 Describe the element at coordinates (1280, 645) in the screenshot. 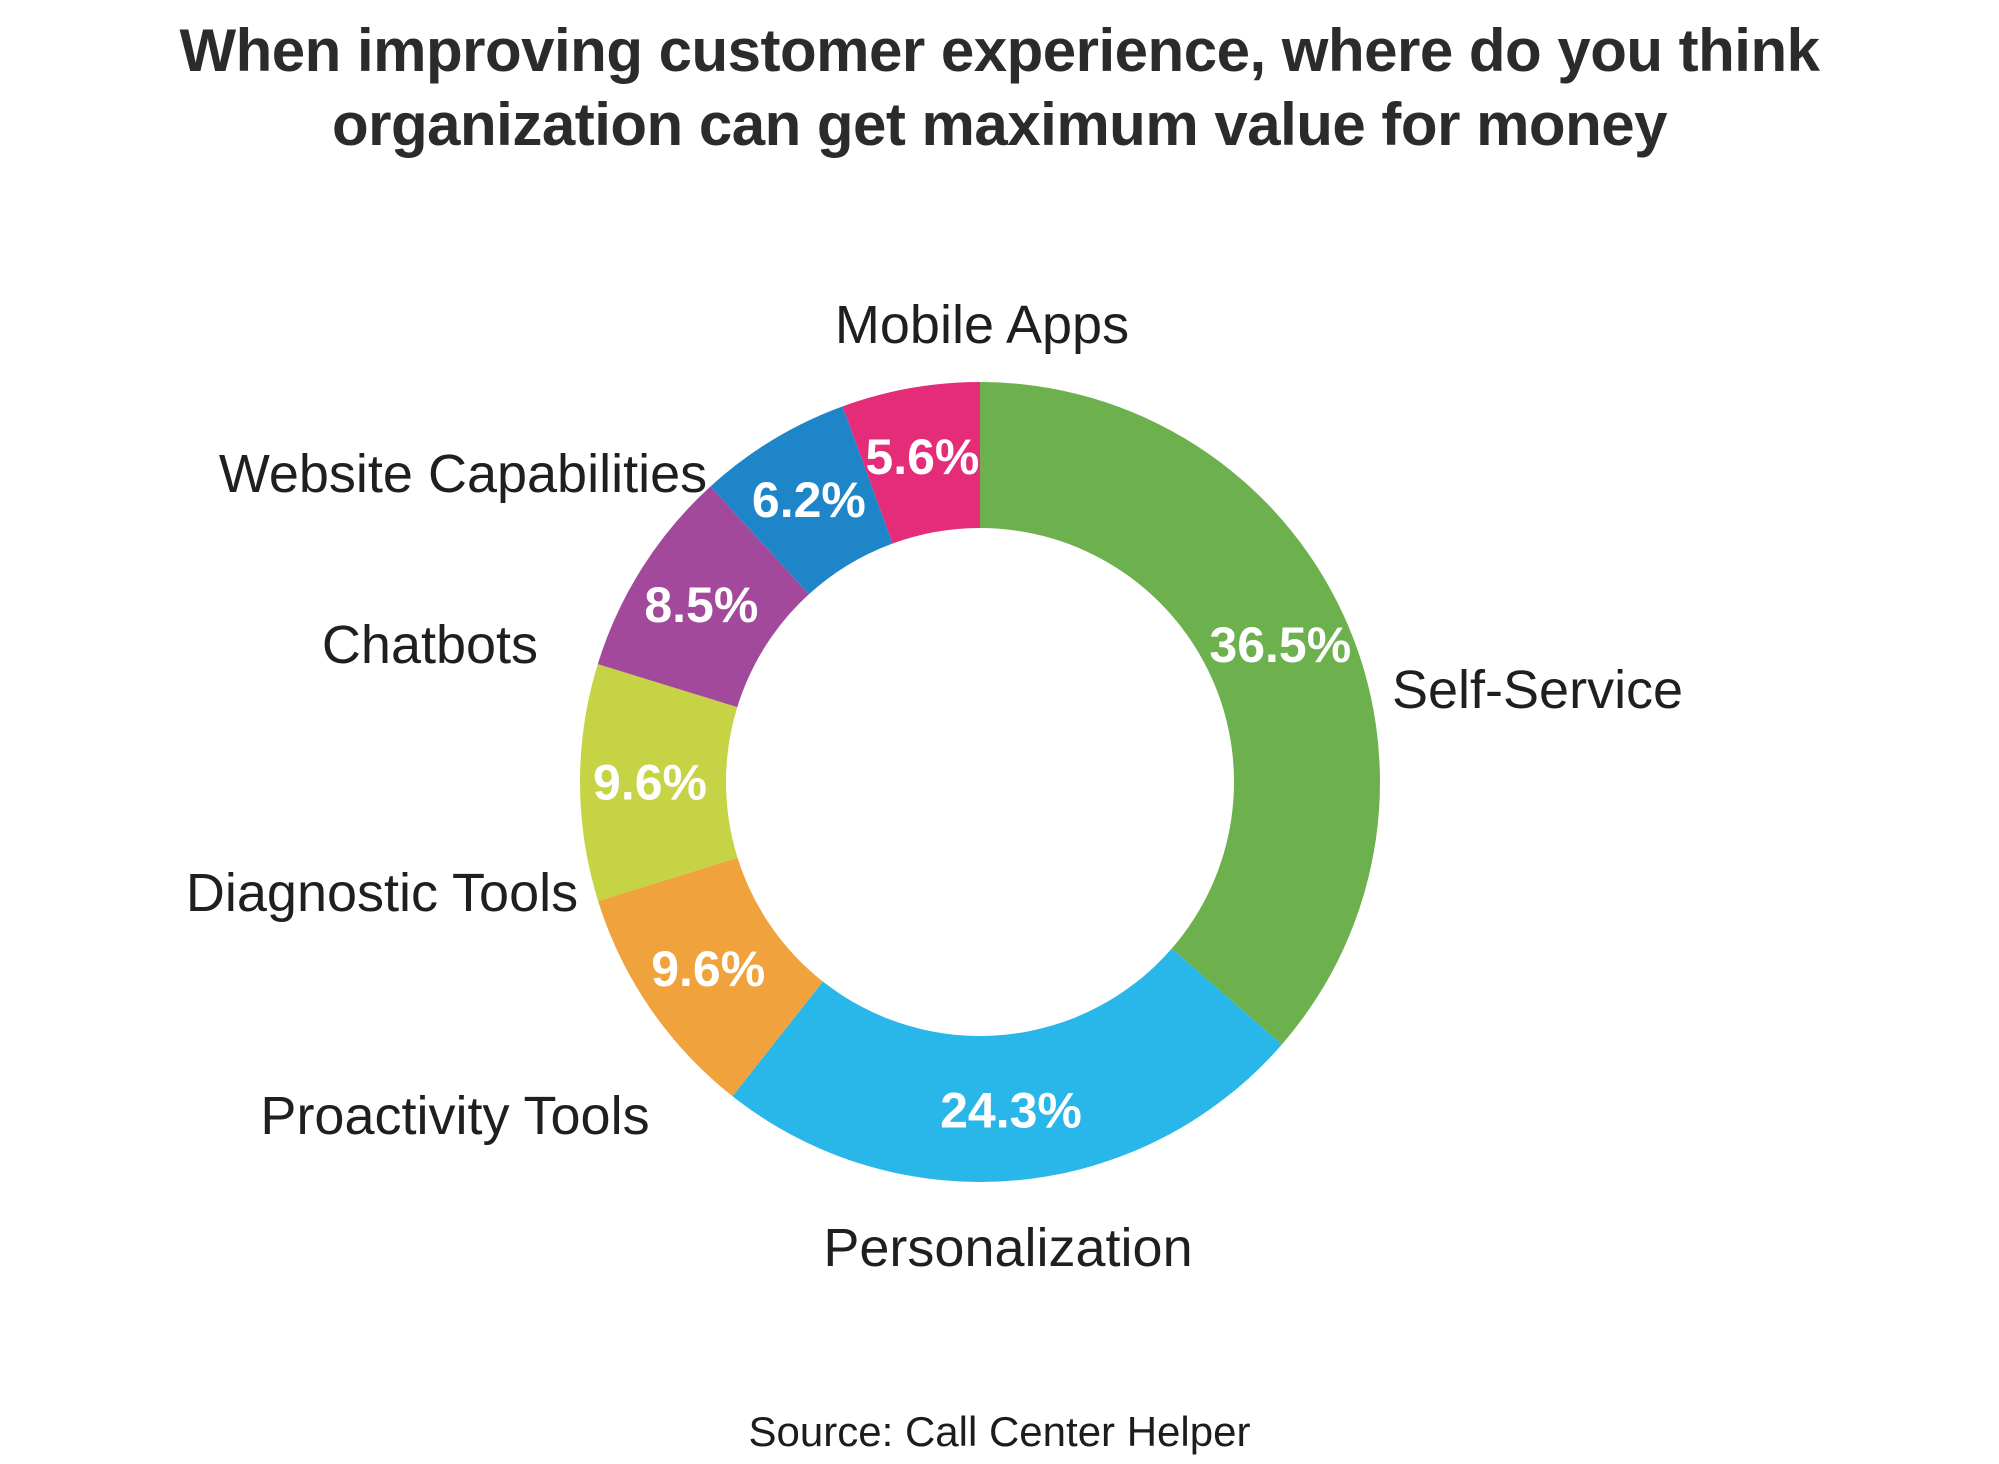

I see `percent-label-self-service: 36.5%` at that location.